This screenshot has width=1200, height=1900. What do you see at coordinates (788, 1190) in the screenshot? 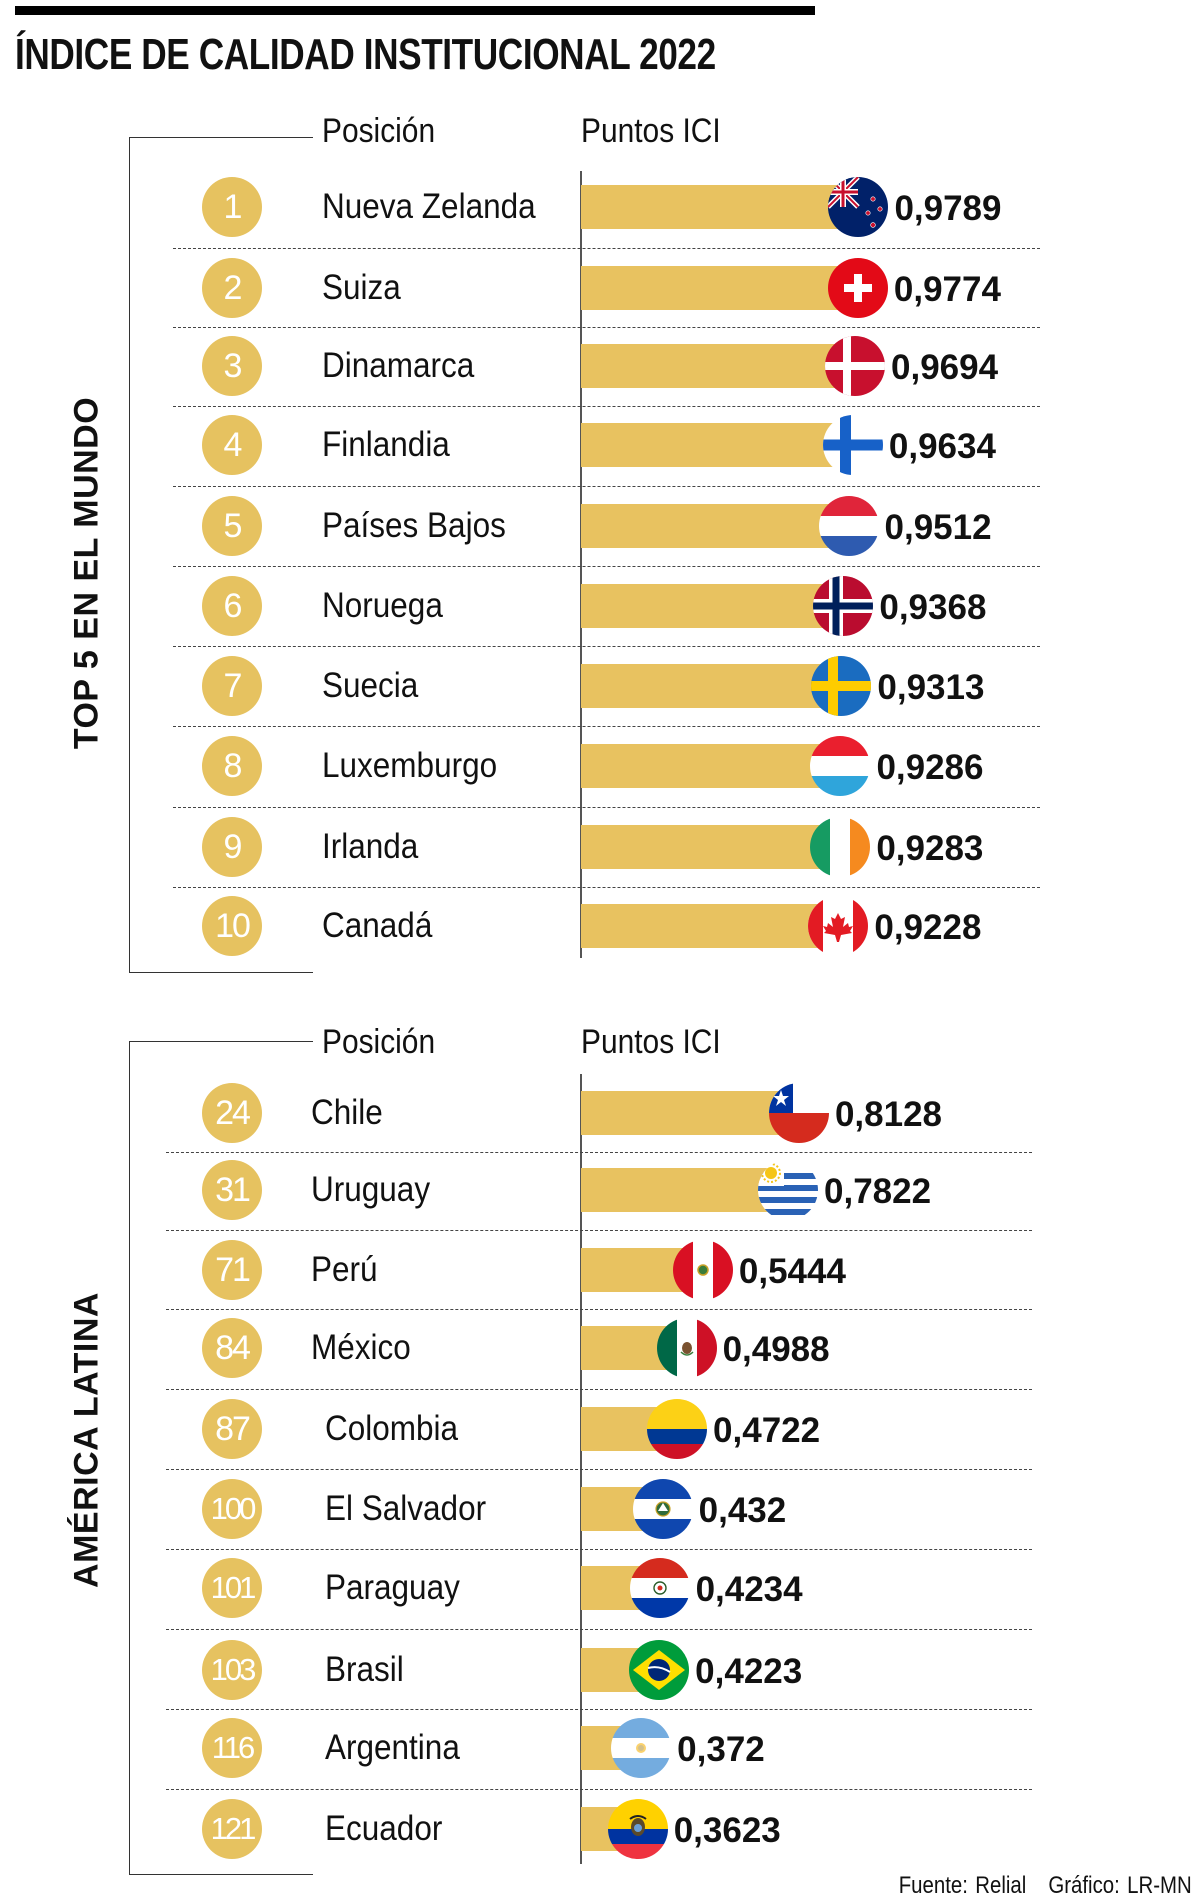
I see `flag-uruguay-icon` at bounding box center [788, 1190].